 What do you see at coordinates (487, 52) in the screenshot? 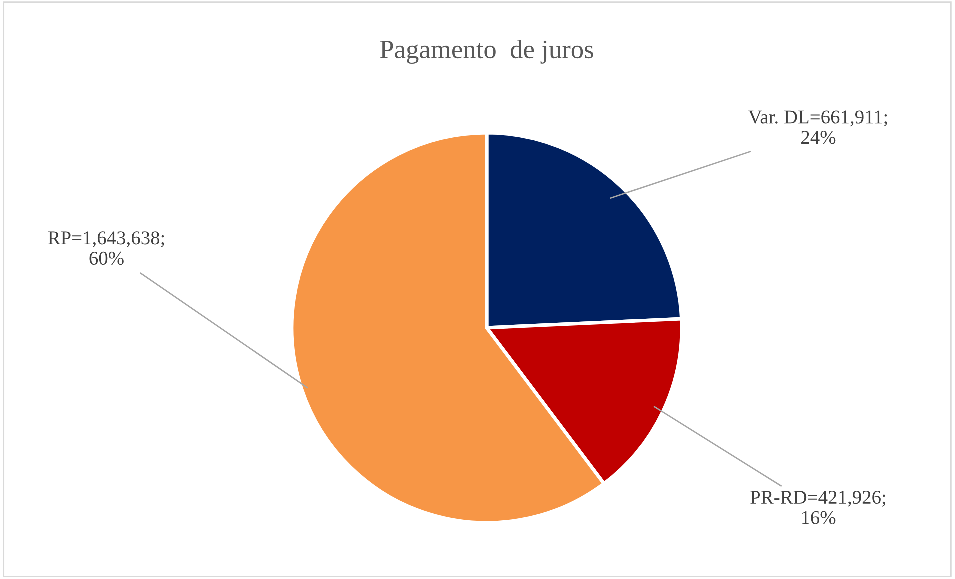
I see `chart-title: Pagamento de juros` at bounding box center [487, 52].